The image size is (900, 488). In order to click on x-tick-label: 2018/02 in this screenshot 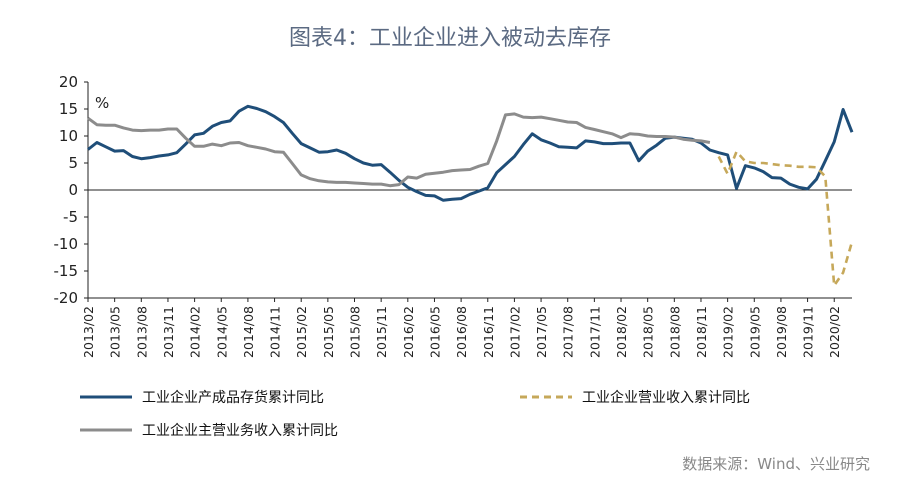, I will do `click(621, 332)`.